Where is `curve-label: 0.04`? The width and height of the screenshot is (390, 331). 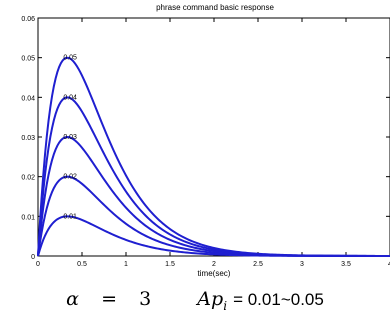 curve-label: 0.04 is located at coordinates (70, 97).